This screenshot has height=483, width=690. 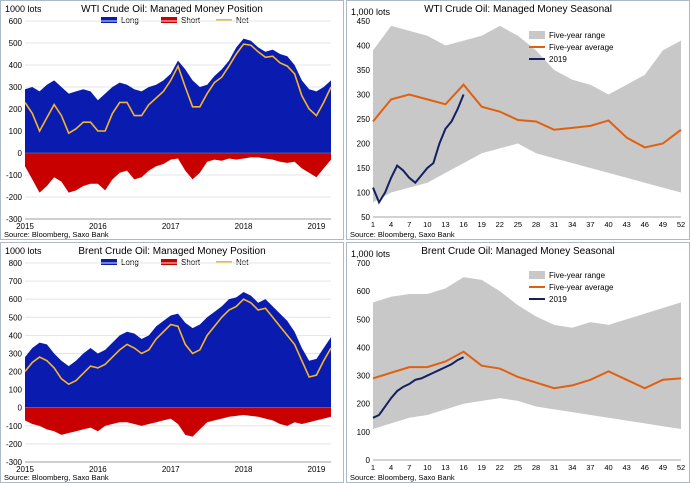 What do you see at coordinates (418, 387) in the screenshot?
I see `series-2019` at bounding box center [418, 387].